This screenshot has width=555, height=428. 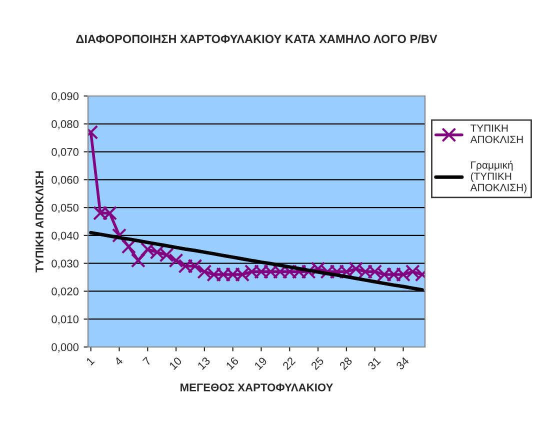 I want to click on y-tick-label: 0,050, so click(x=65, y=209).